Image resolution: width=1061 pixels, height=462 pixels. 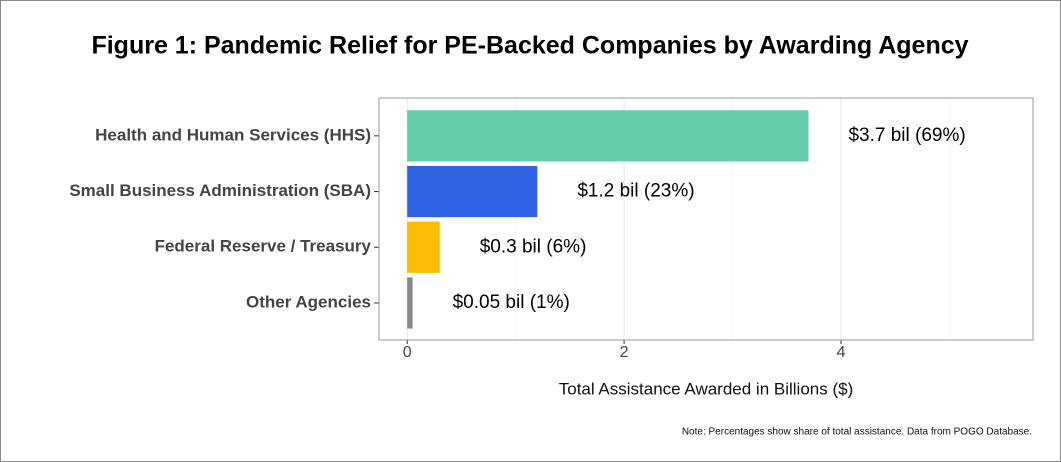 What do you see at coordinates (624, 352) in the screenshot?
I see `x-tick-label: 2` at bounding box center [624, 352].